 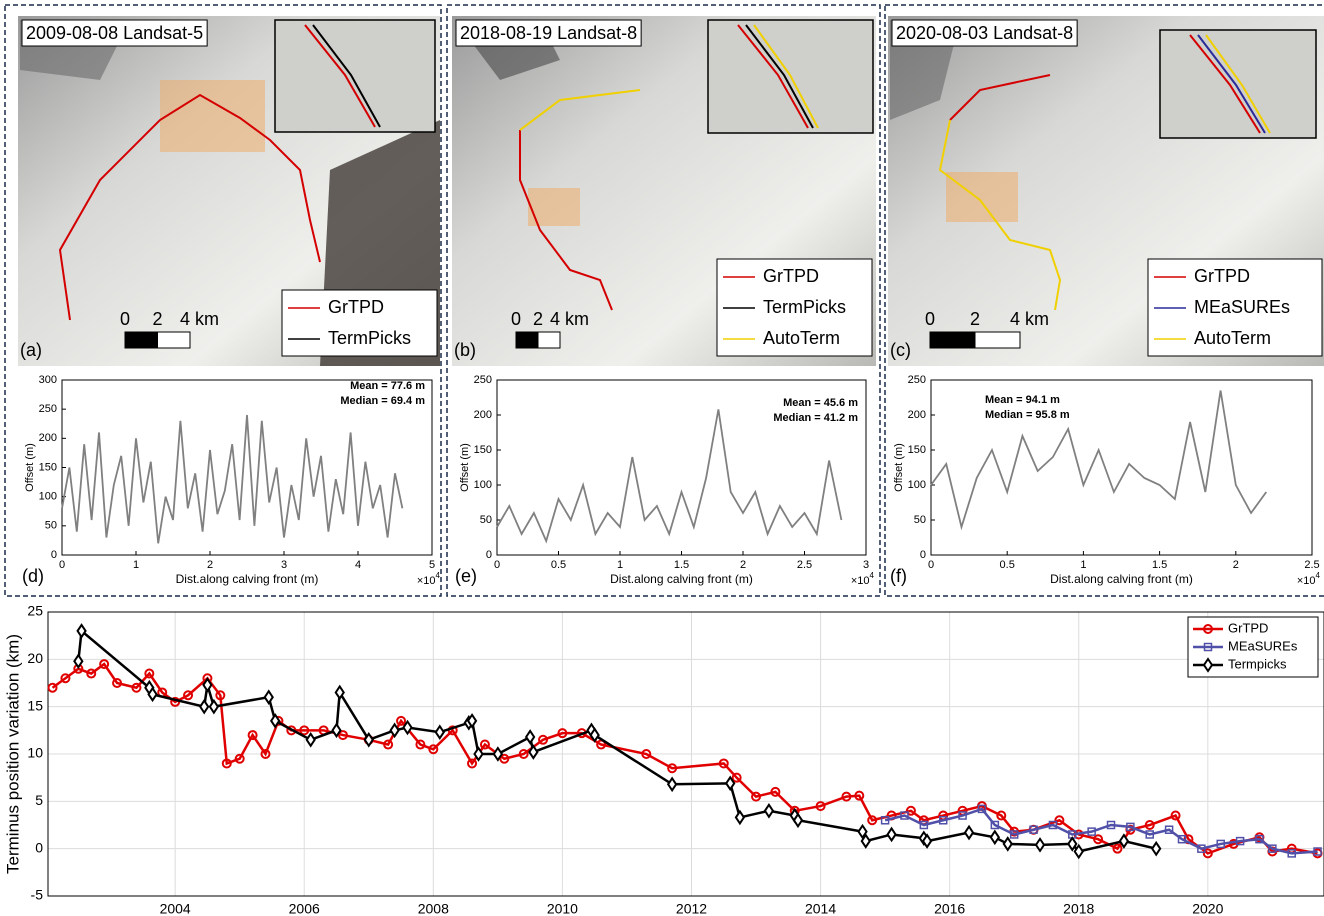 What do you see at coordinates (483, 450) in the screenshot?
I see `y-tick-label: 150` at bounding box center [483, 450].